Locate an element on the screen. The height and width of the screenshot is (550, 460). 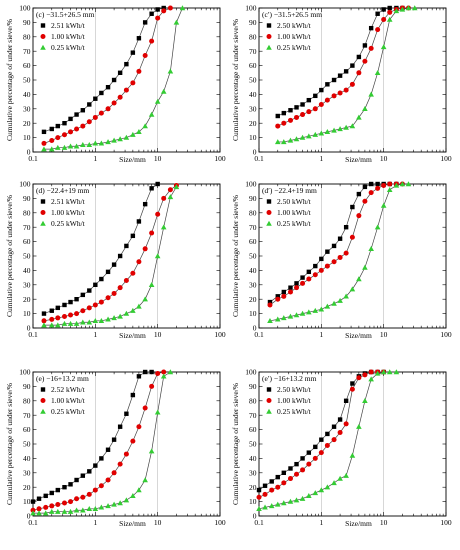
legend-square-marker is located at coordinates (43, 25).